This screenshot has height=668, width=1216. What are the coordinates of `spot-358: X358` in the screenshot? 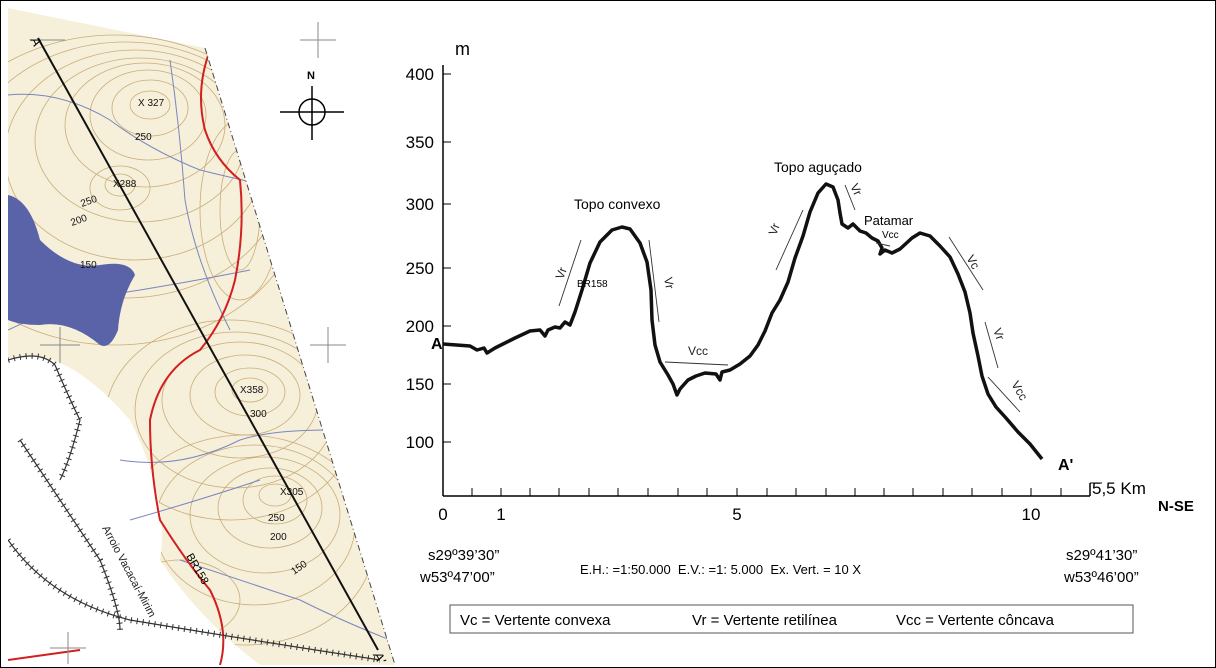 It's located at (252, 390).